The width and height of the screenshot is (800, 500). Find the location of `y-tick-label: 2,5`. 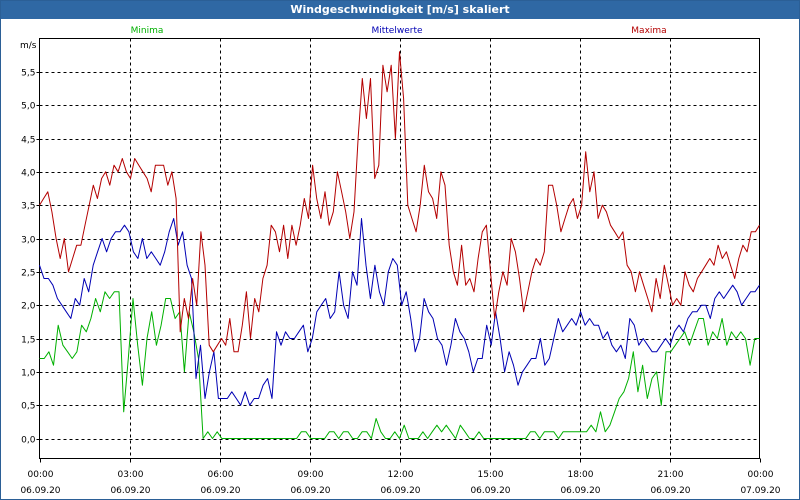

y-tick-label: 2,5 is located at coordinates (28, 274).